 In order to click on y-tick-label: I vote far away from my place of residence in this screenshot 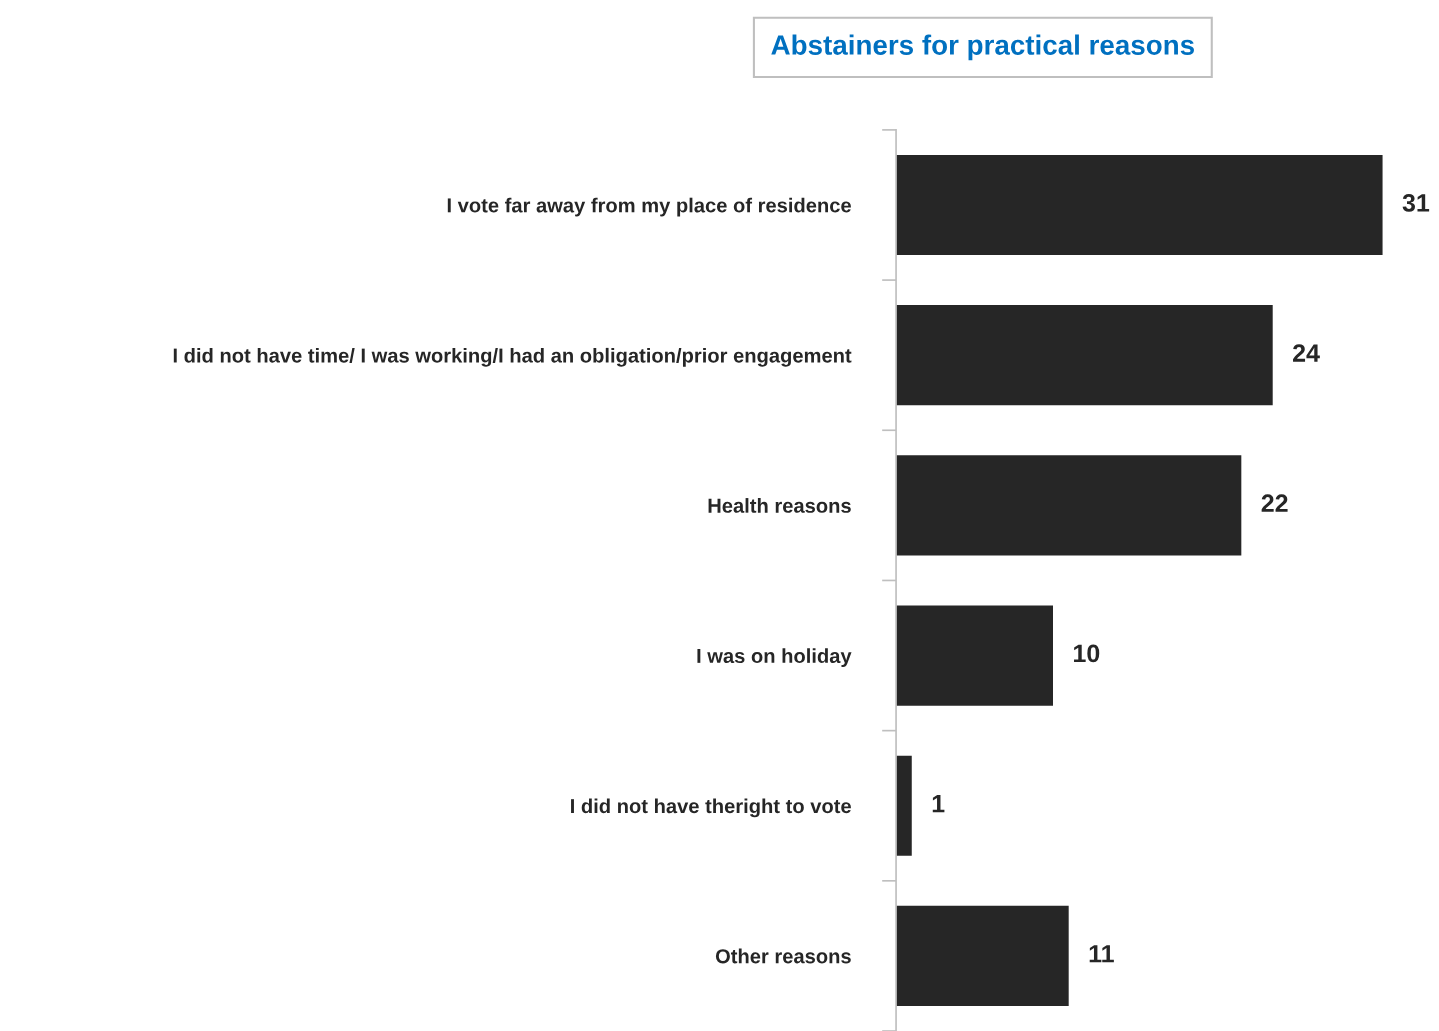, I will do `click(649, 207)`.